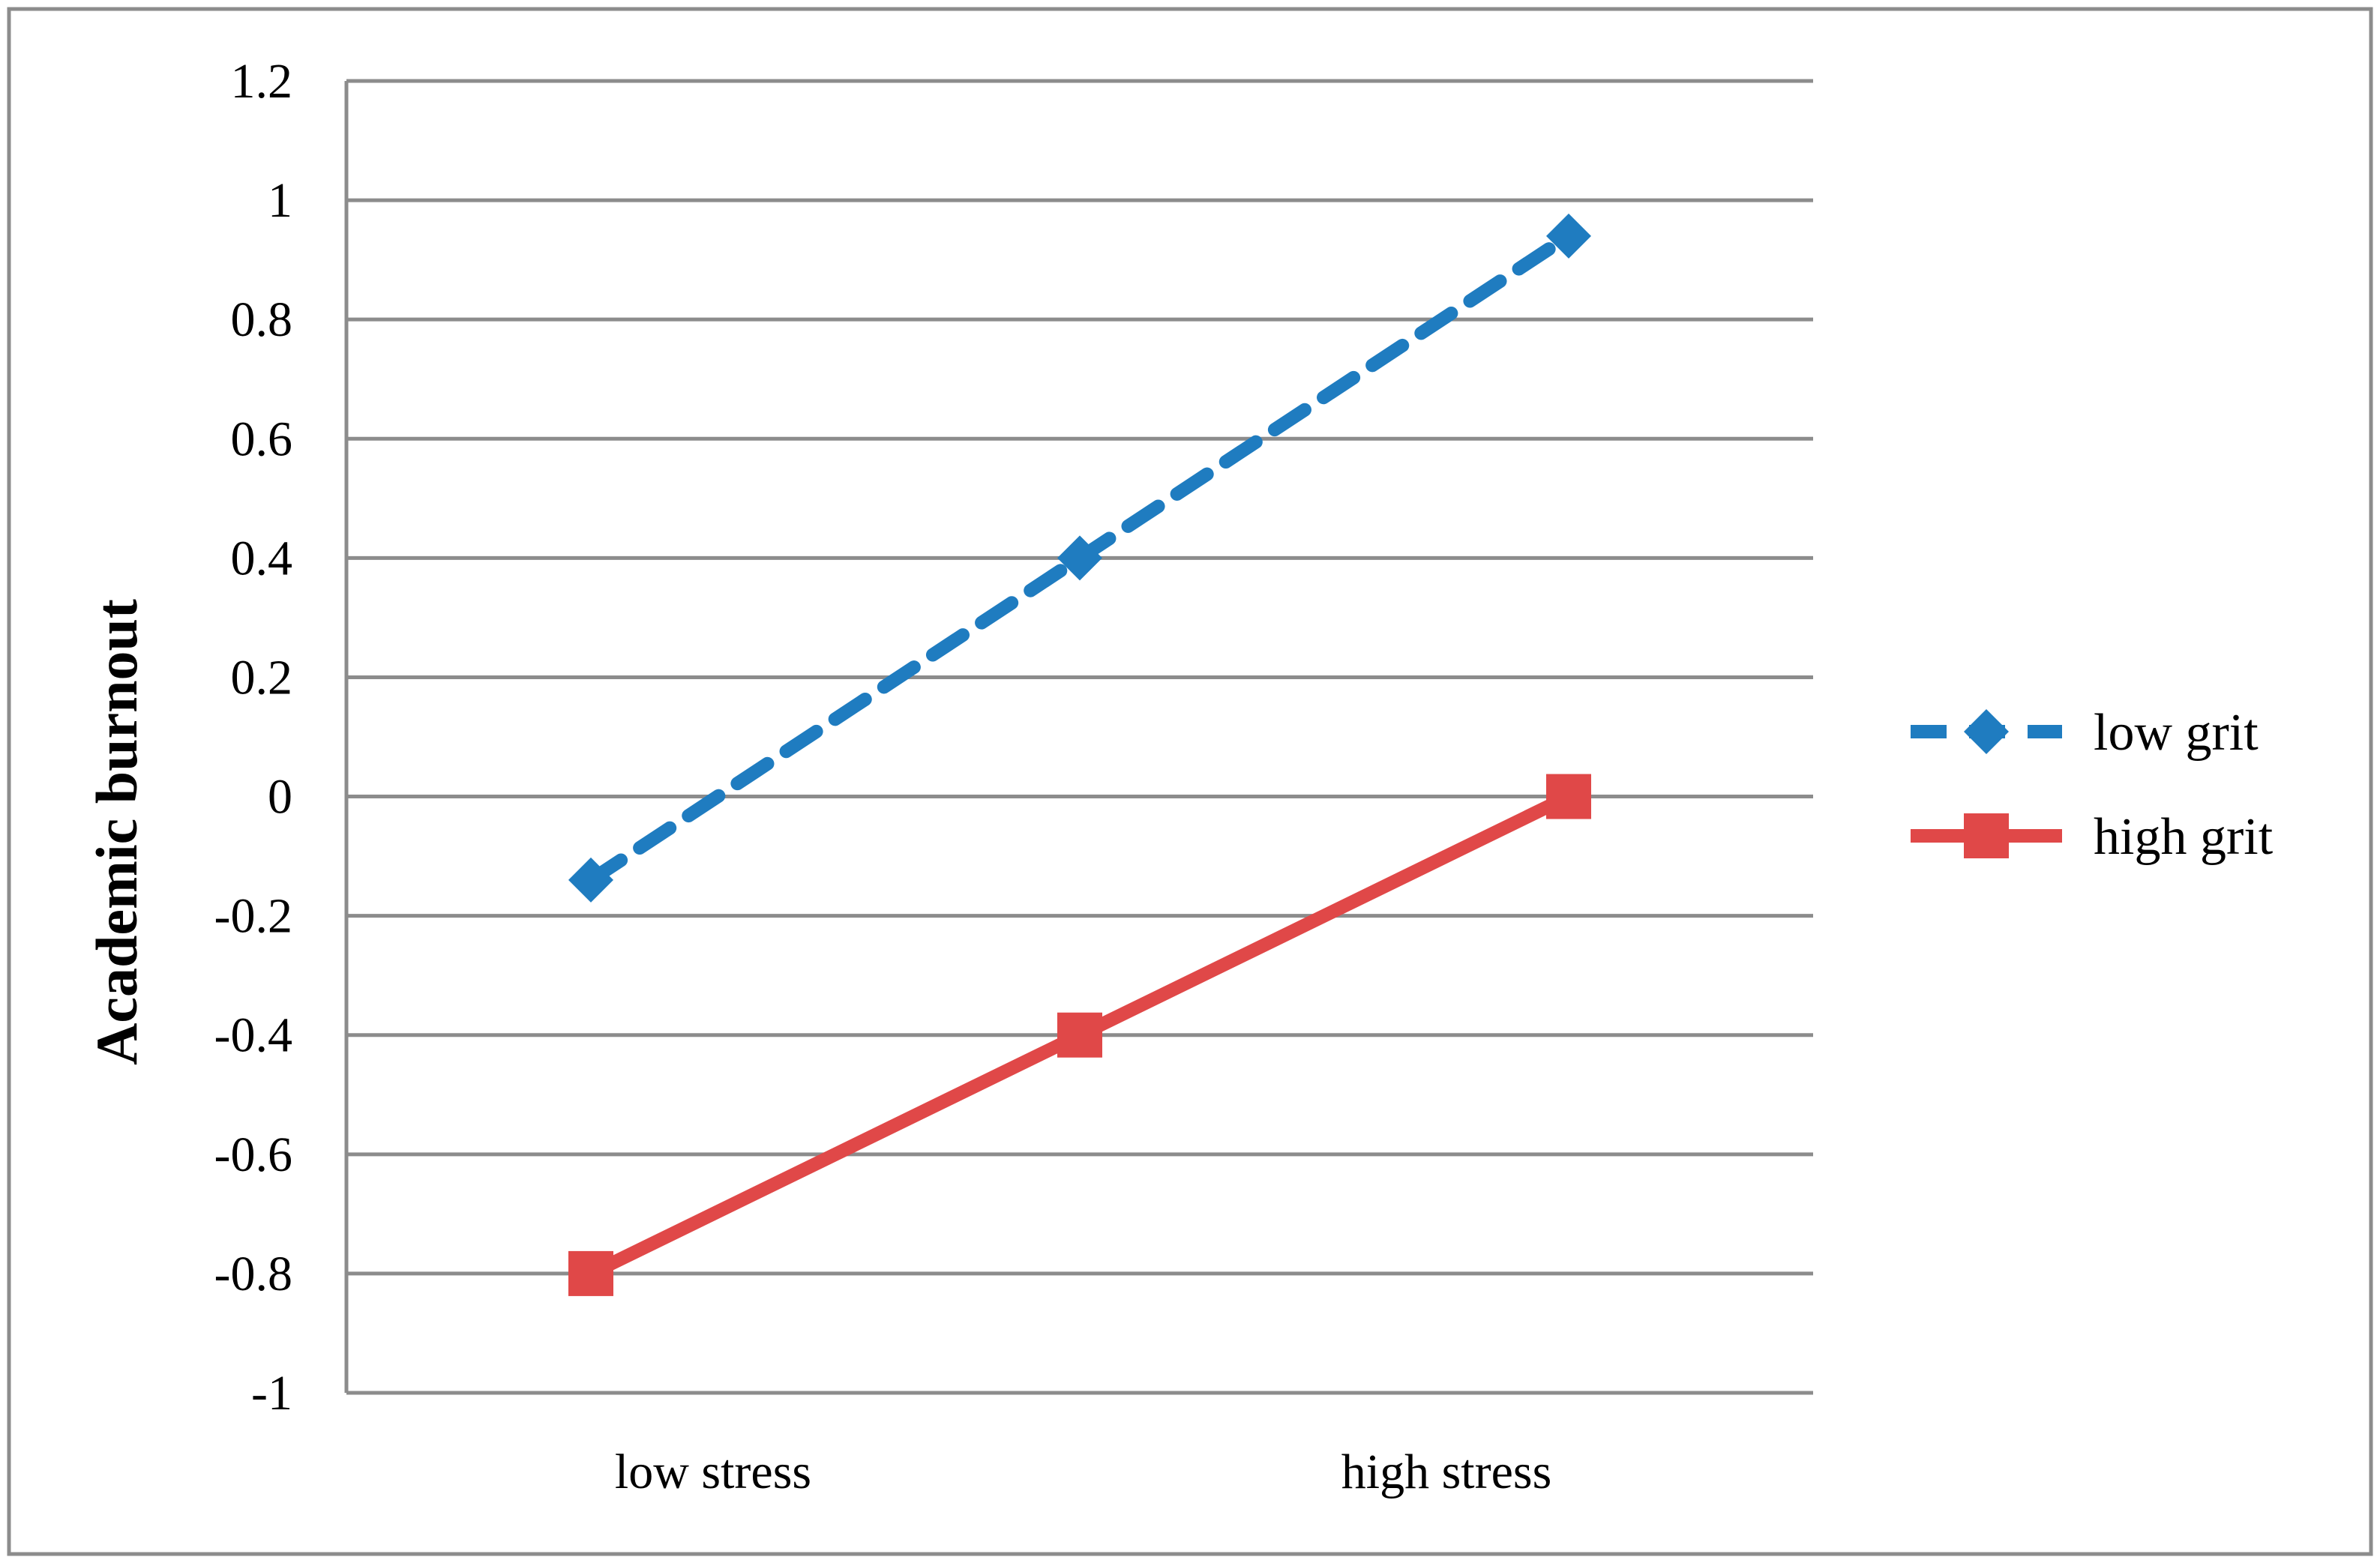  I want to click on y-axis-label: Academic burnout, so click(116, 832).